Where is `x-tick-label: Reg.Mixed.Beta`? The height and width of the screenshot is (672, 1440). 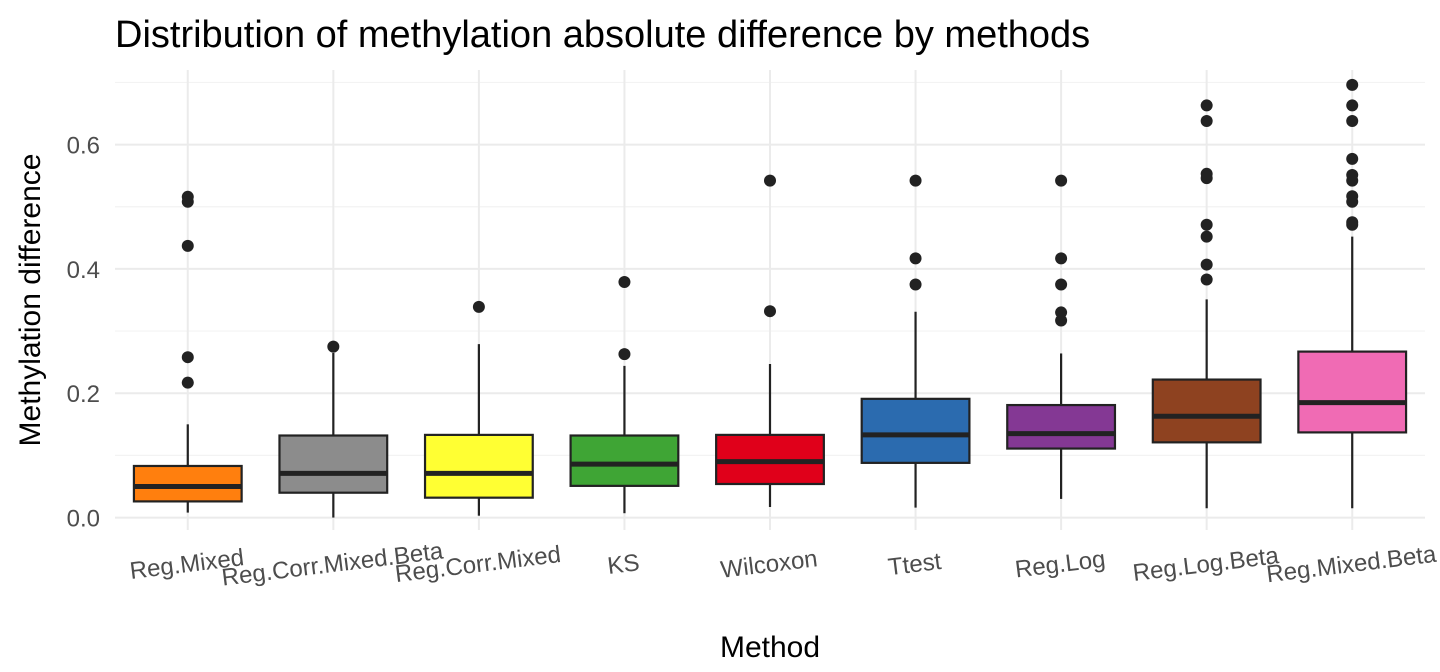
x-tick-label: Reg.Mixed.Beta is located at coordinates (1351, 565).